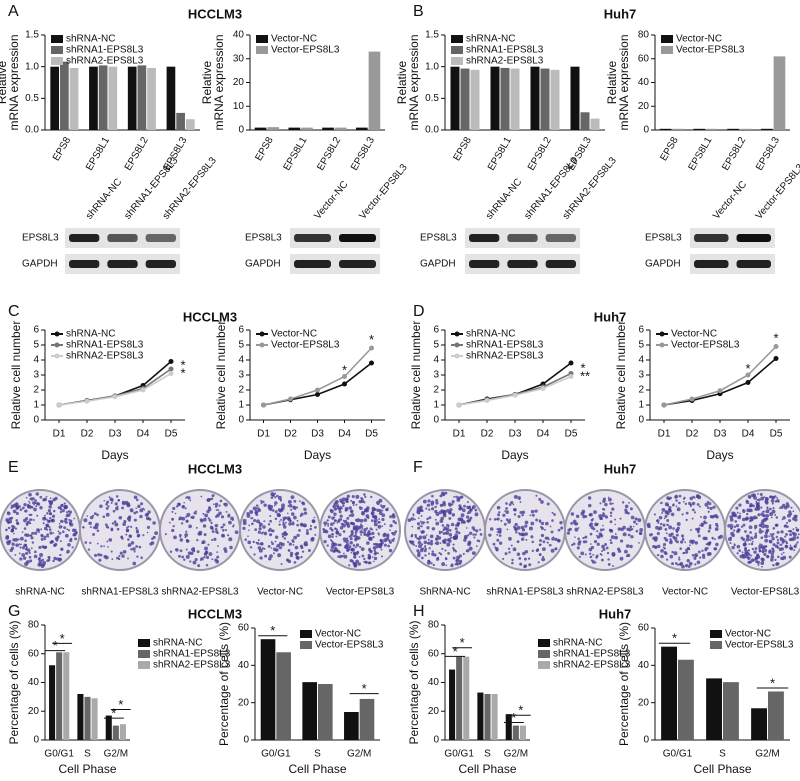 The height and width of the screenshot is (781, 800). What do you see at coordinates (644, 58) in the screenshot?
I see `y-tick-label: 60` at bounding box center [644, 58].